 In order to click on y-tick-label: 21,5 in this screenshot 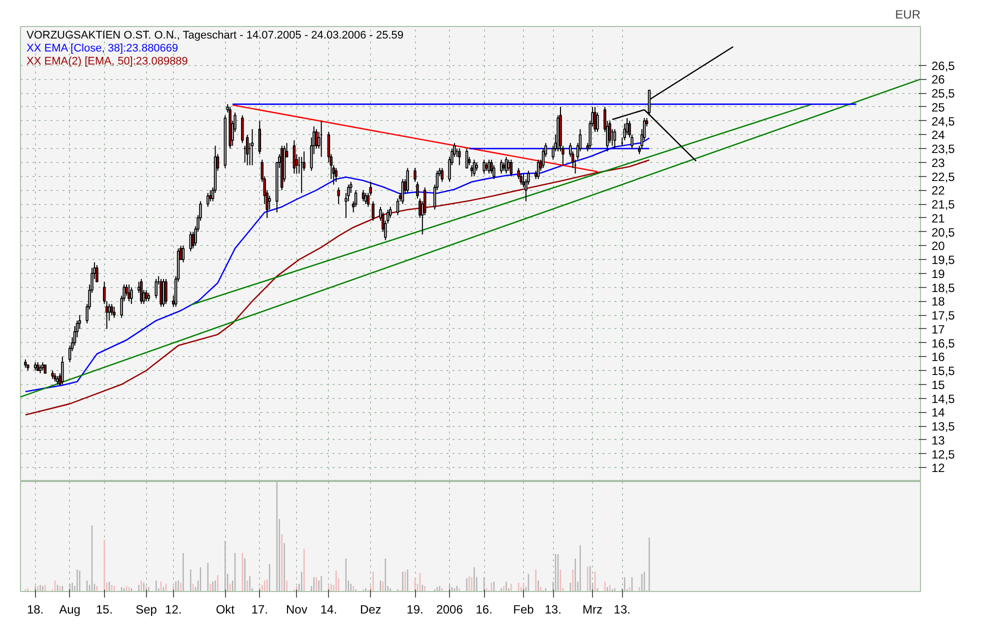, I will do `click(944, 205)`.